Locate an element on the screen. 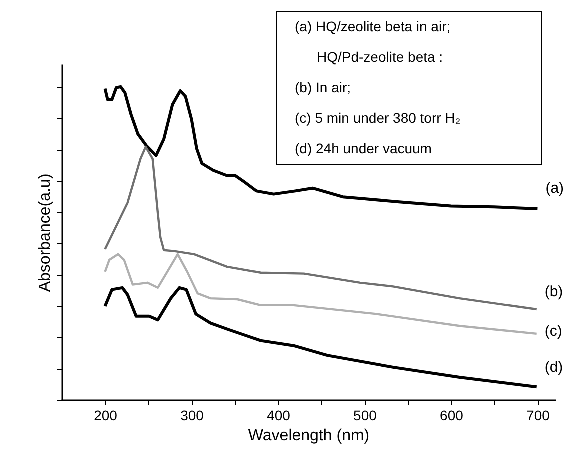  series-label: (b) is located at coordinates (554, 292).